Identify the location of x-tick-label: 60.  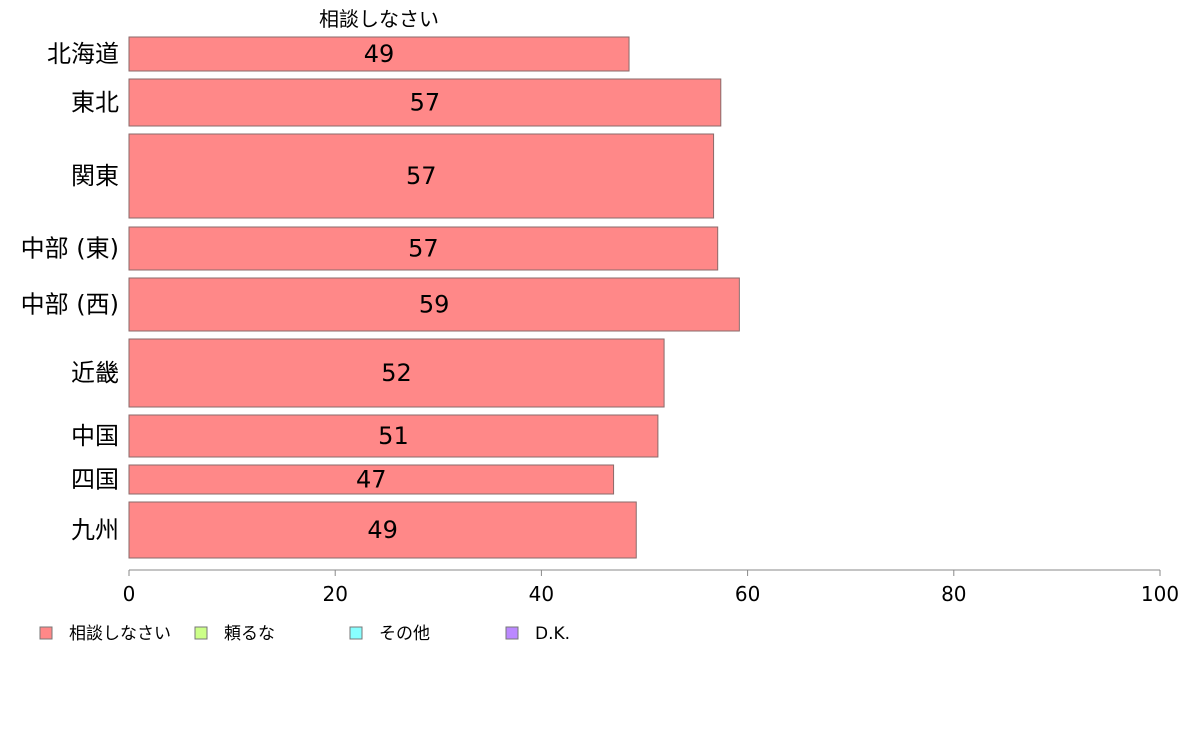
(747, 594).